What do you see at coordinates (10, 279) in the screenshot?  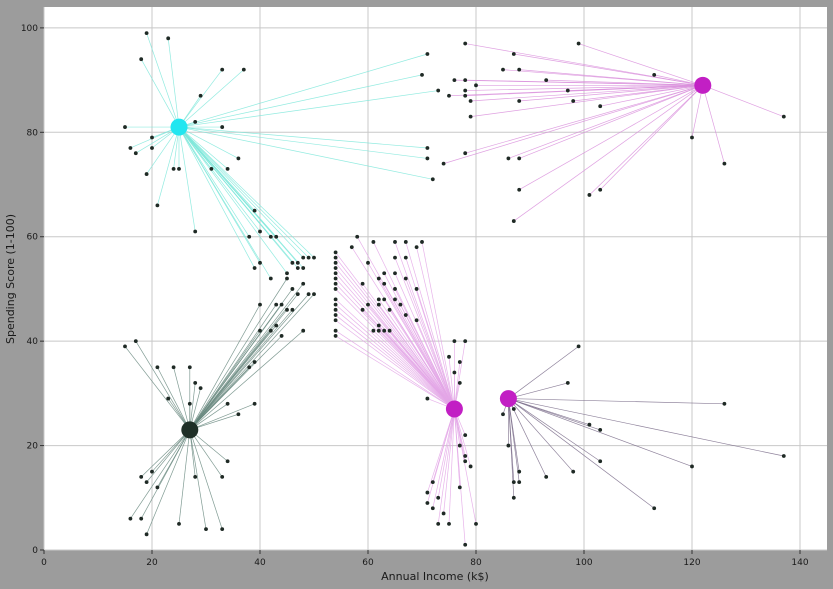 I see `y-axis-label: Spending Score (1-100)` at bounding box center [10, 279].